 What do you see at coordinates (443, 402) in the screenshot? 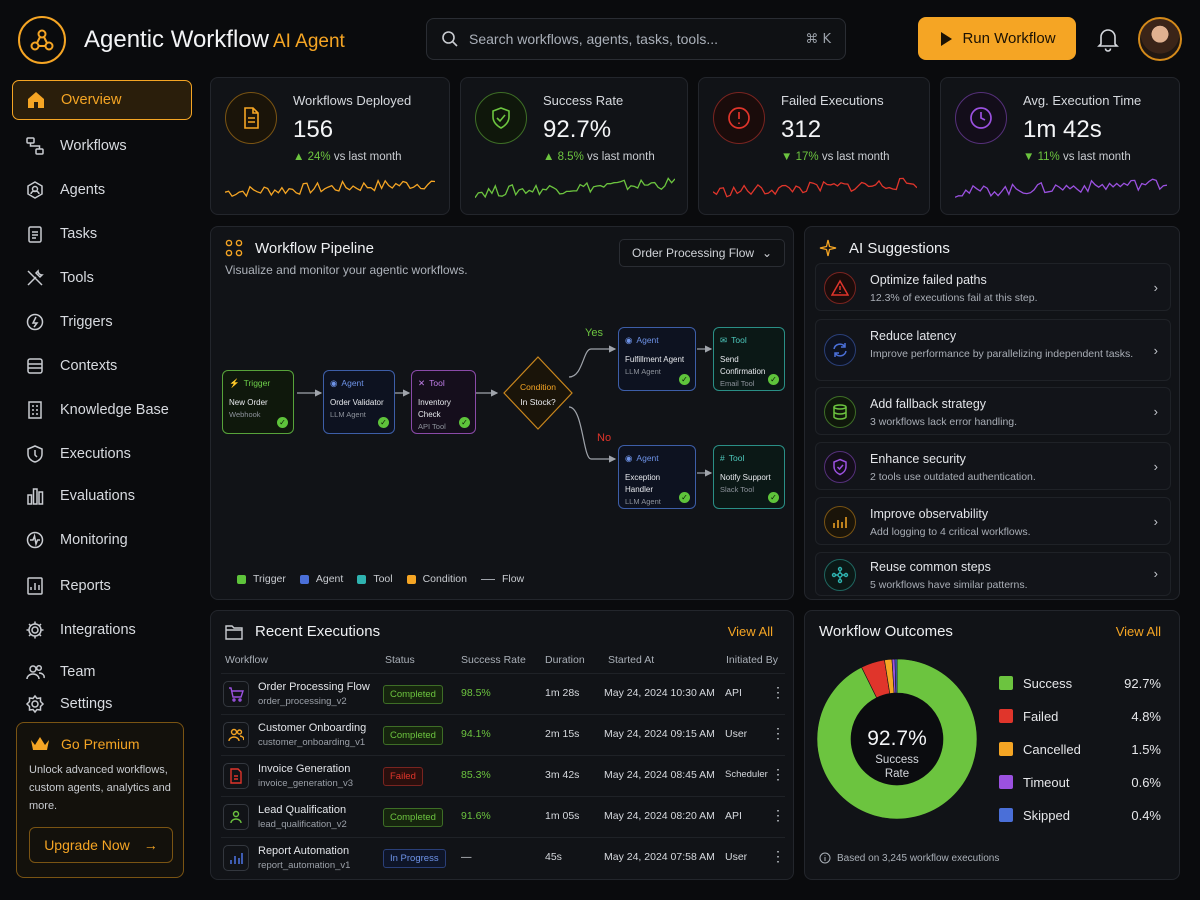
I see `node-tool-inventory-check: ✕ Tool Inventory Check API Tool ✓` at bounding box center [443, 402].